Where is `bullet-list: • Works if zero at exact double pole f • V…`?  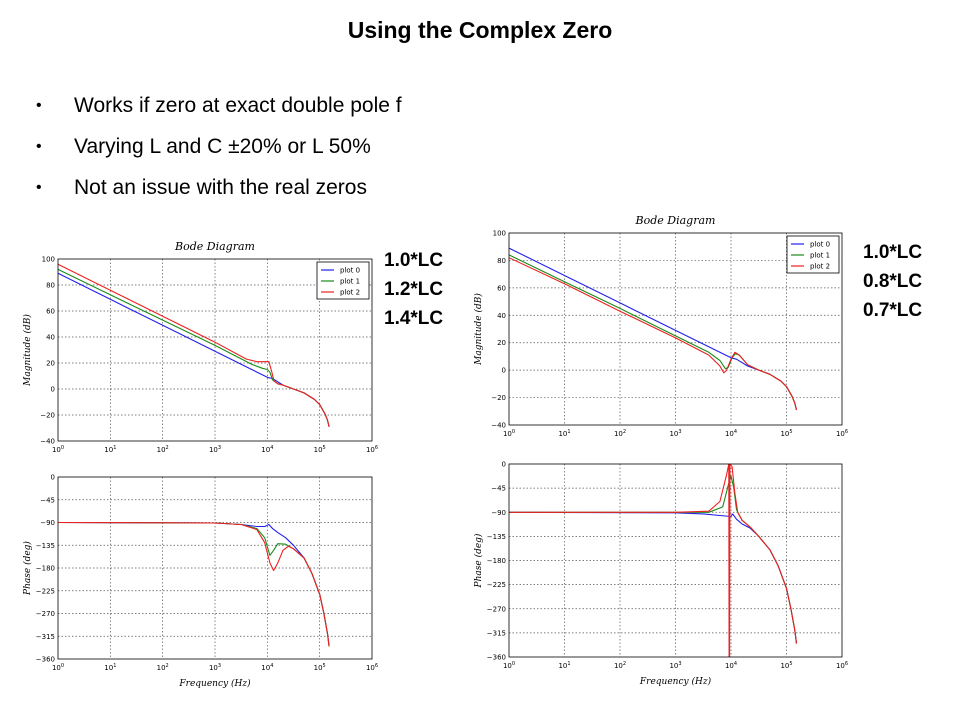
bullet-list: • Works if zero at exact double pole f • V… is located at coordinates (216, 153).